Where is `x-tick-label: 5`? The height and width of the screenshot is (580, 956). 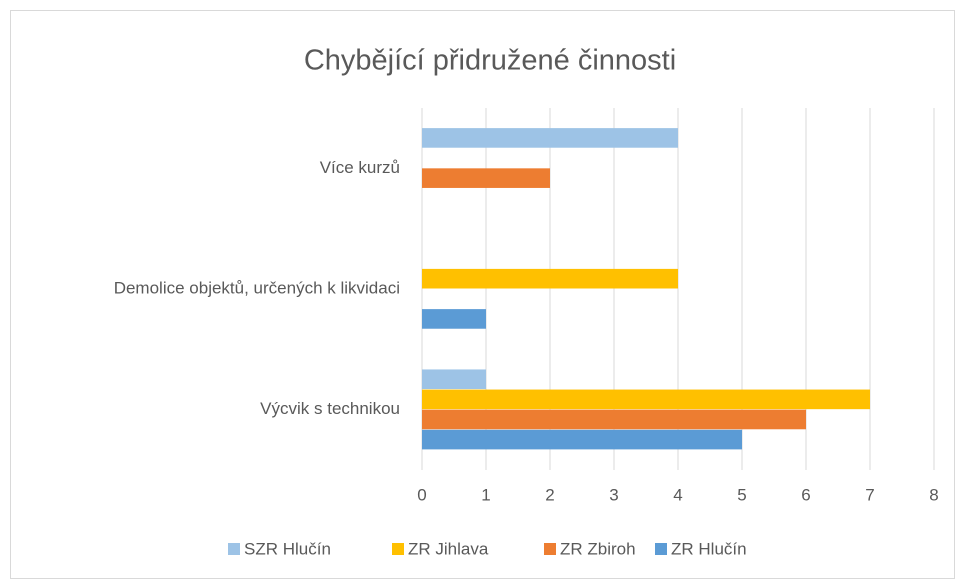 x-tick-label: 5 is located at coordinates (741, 494).